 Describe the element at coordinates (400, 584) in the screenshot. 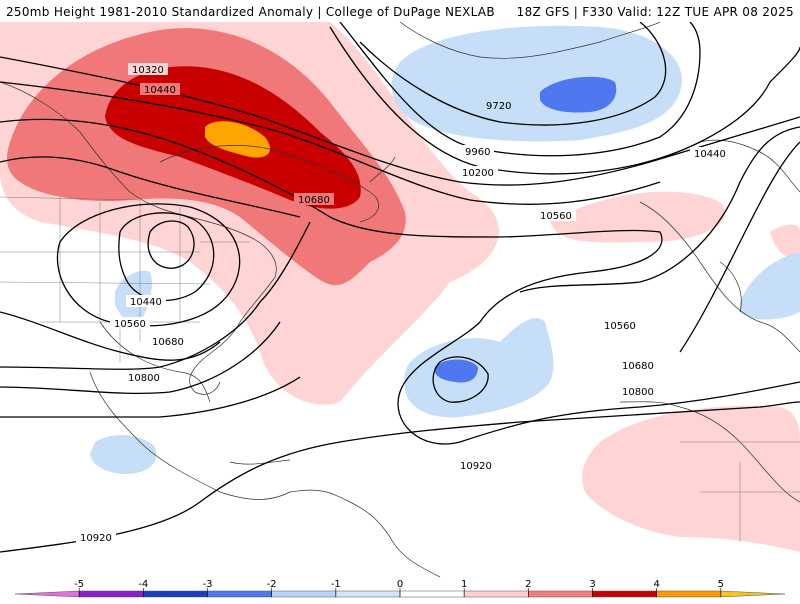

I see `legend-tick-label: 0` at that location.